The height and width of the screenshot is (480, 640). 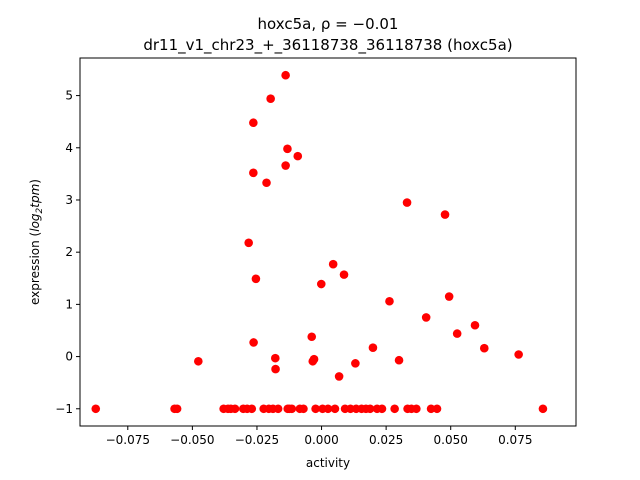 I want to click on y-tick-label-6: 5, so click(x=69, y=96).